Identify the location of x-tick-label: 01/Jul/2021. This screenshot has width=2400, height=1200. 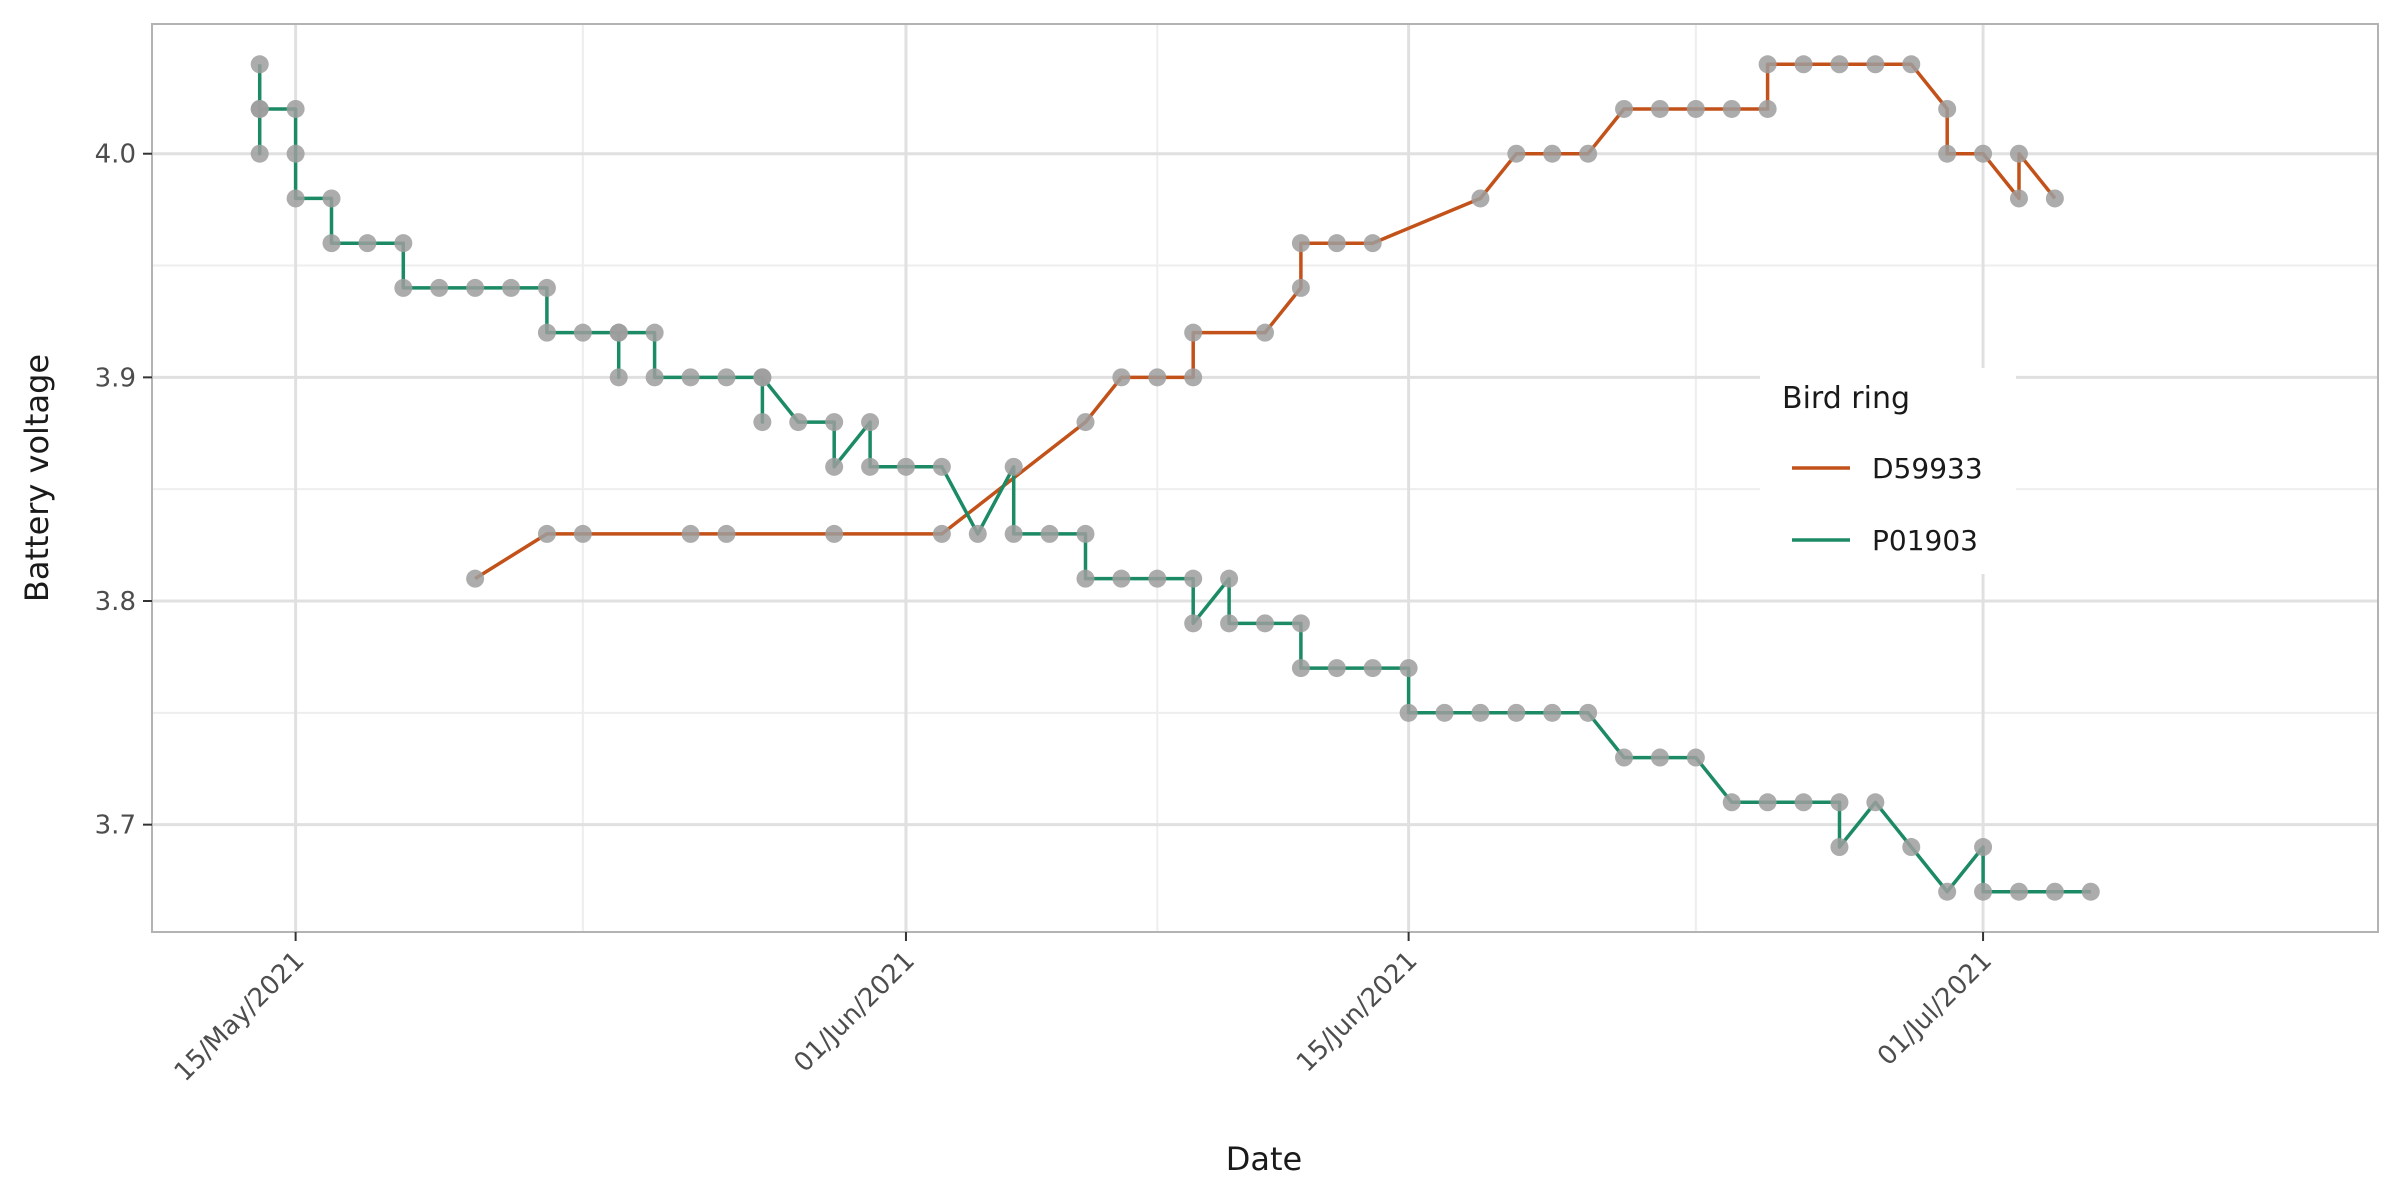
(1935, 1009).